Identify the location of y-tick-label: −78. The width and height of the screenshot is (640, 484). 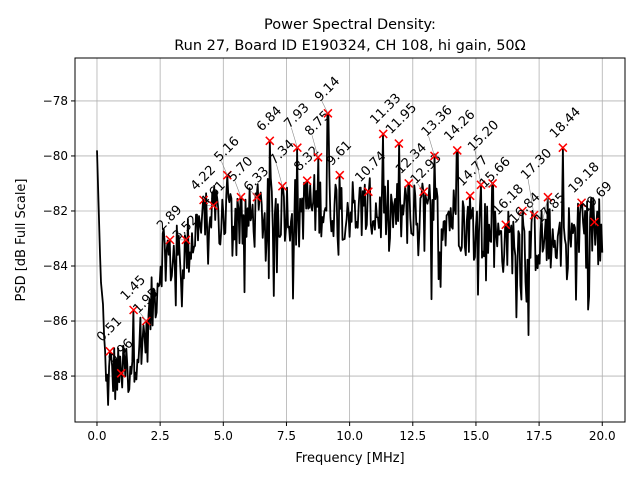
(55, 101).